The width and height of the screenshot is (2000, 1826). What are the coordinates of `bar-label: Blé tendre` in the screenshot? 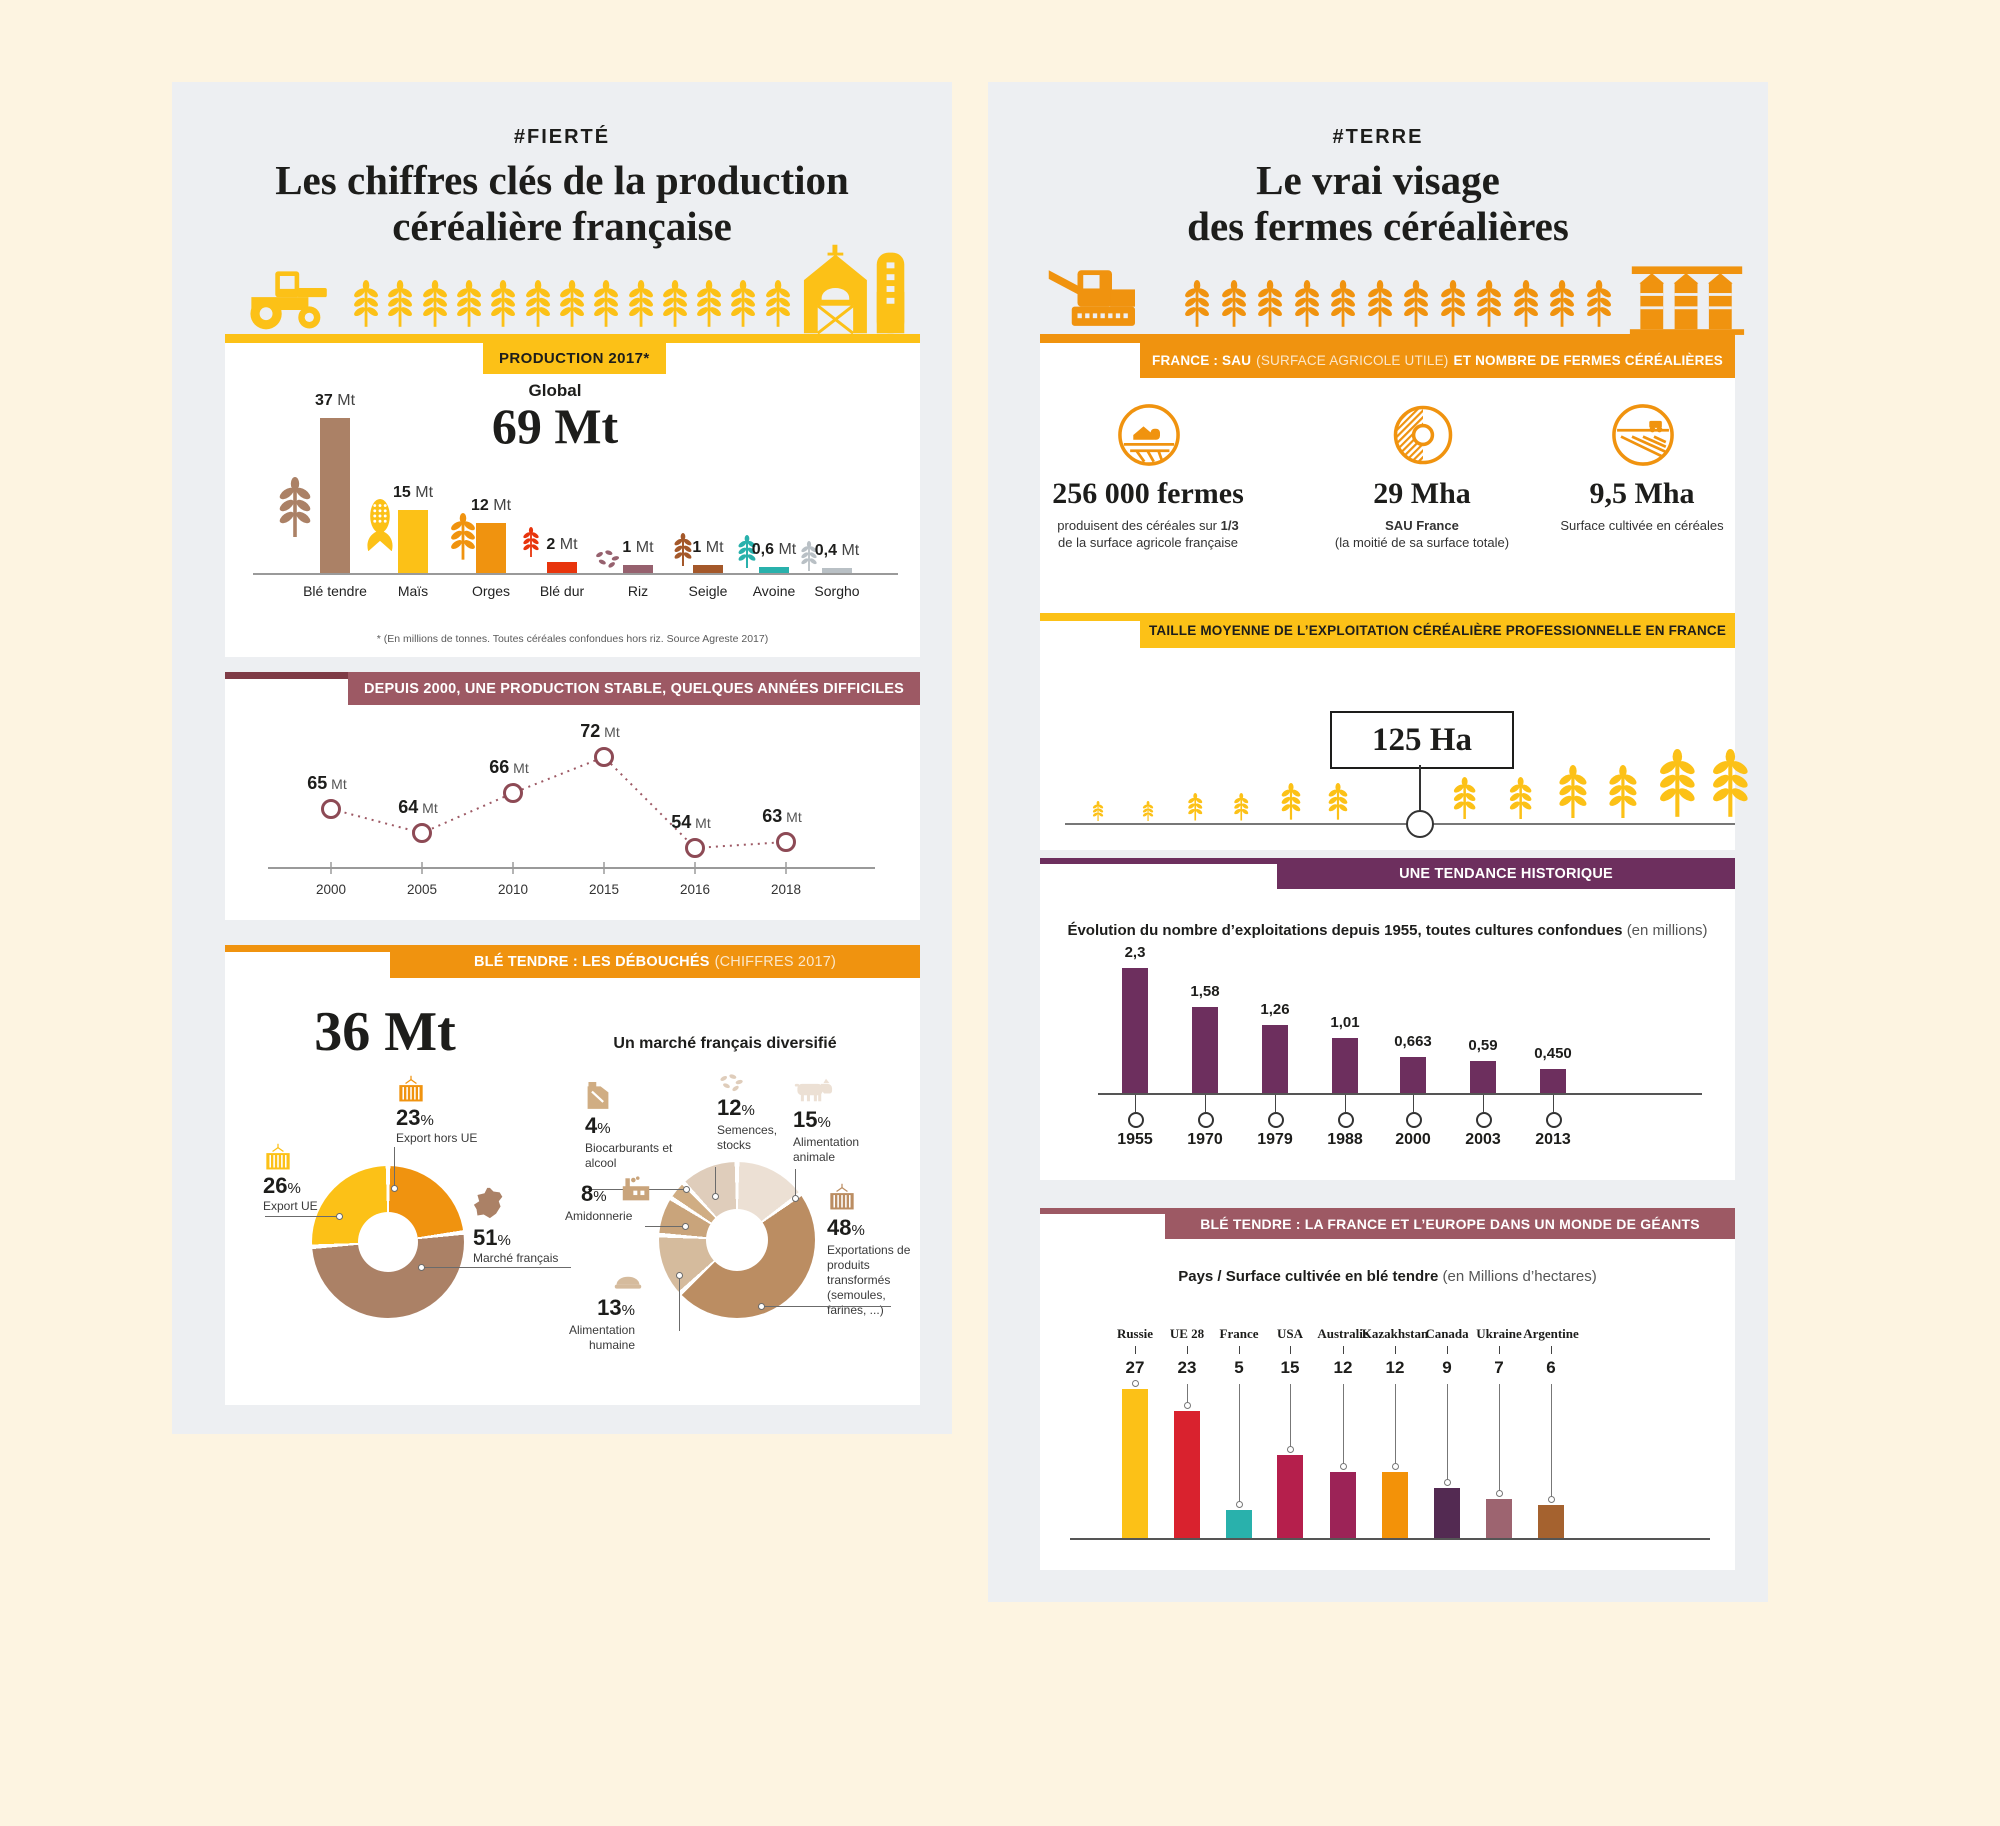 It's located at (335, 591).